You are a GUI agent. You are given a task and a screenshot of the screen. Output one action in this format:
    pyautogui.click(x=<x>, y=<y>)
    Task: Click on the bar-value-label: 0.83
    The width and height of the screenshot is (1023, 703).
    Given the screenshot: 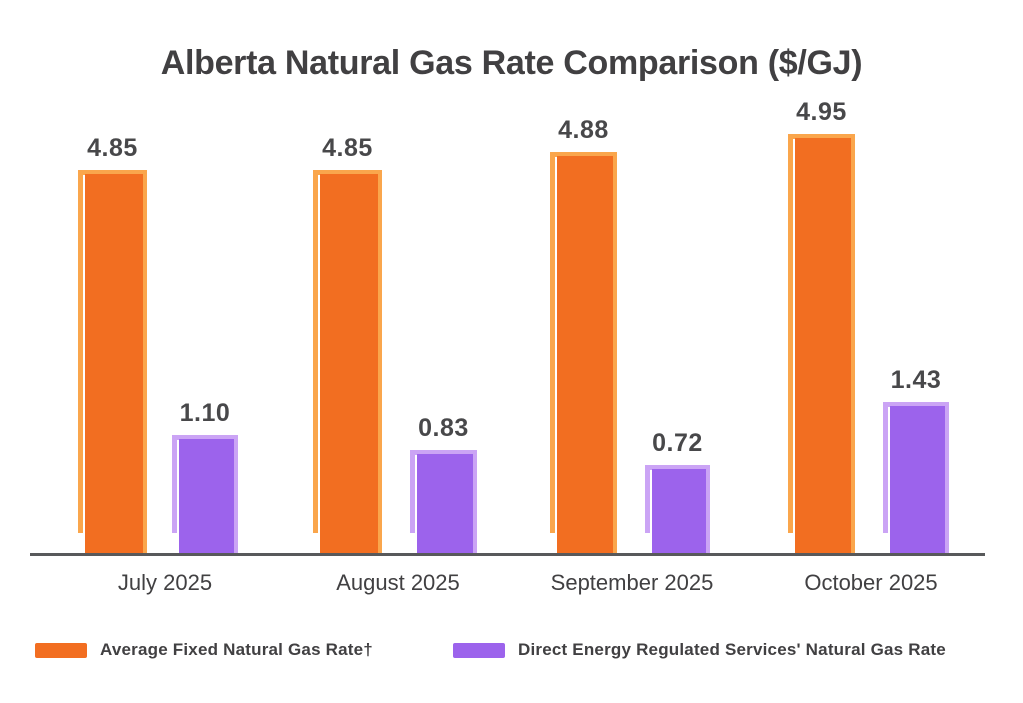 What is the action you would take?
    pyautogui.click(x=443, y=428)
    